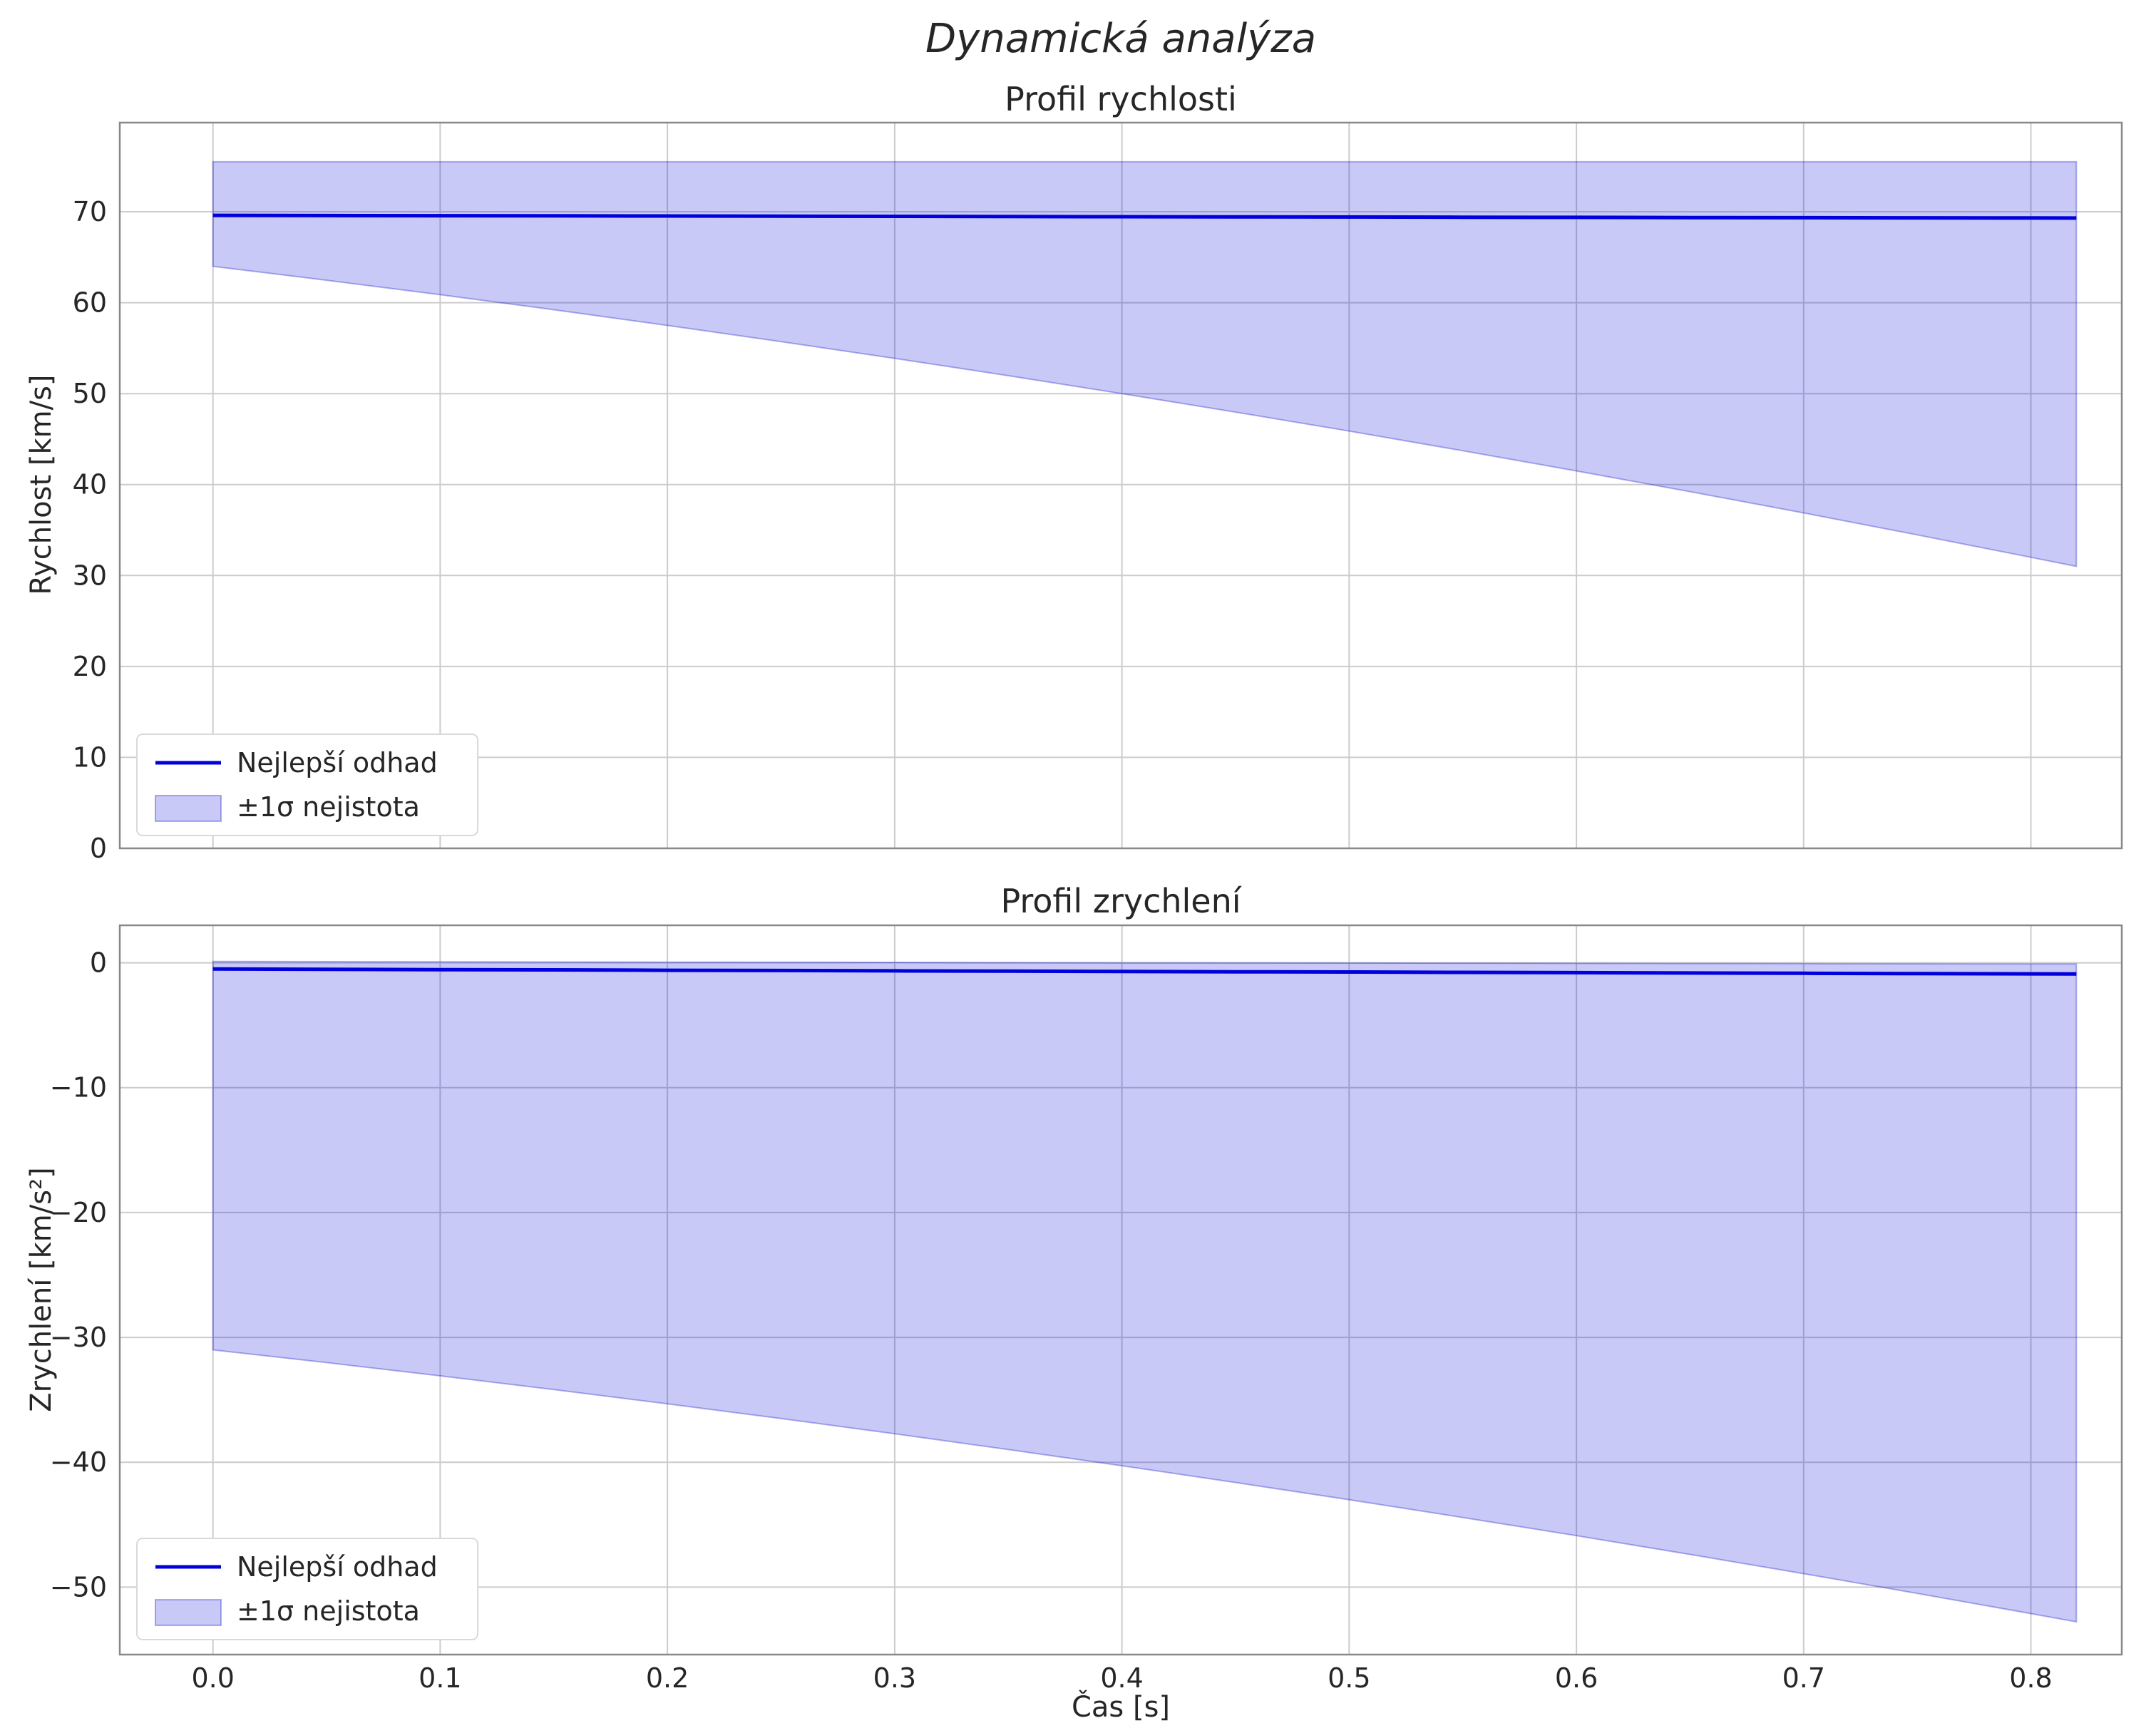 This screenshot has width=2156, height=1728. I want to click on y-tick-label: 70, so click(90, 211).